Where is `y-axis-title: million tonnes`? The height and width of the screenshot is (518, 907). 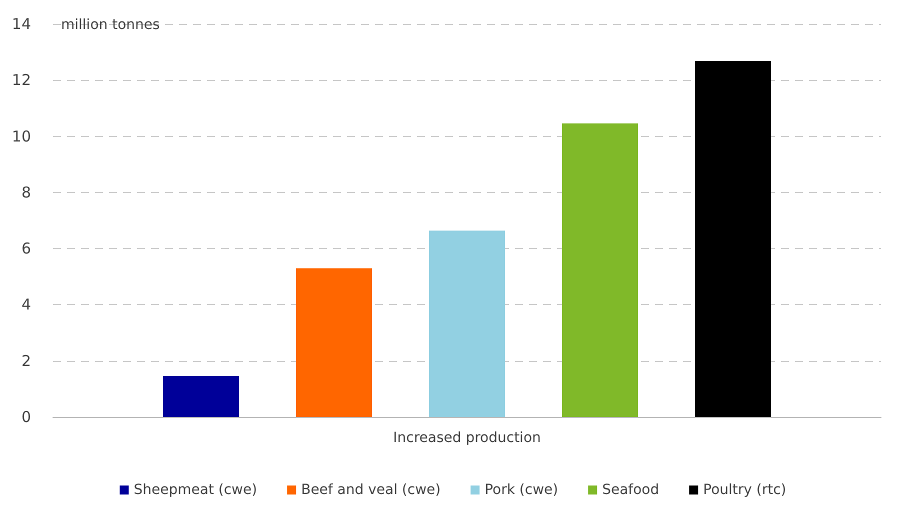 y-axis-title: million tonnes is located at coordinates (110, 25).